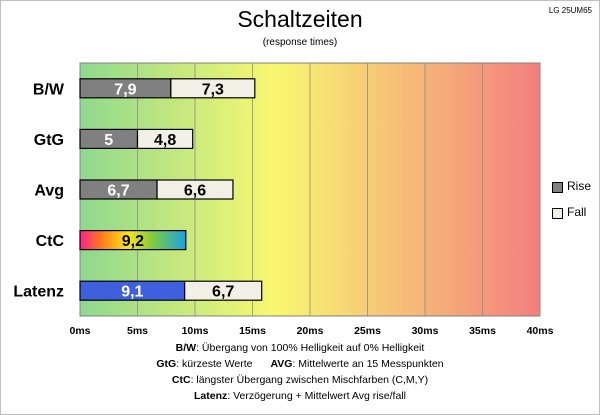  I want to click on bar-fall-label: 4,8, so click(165, 140).